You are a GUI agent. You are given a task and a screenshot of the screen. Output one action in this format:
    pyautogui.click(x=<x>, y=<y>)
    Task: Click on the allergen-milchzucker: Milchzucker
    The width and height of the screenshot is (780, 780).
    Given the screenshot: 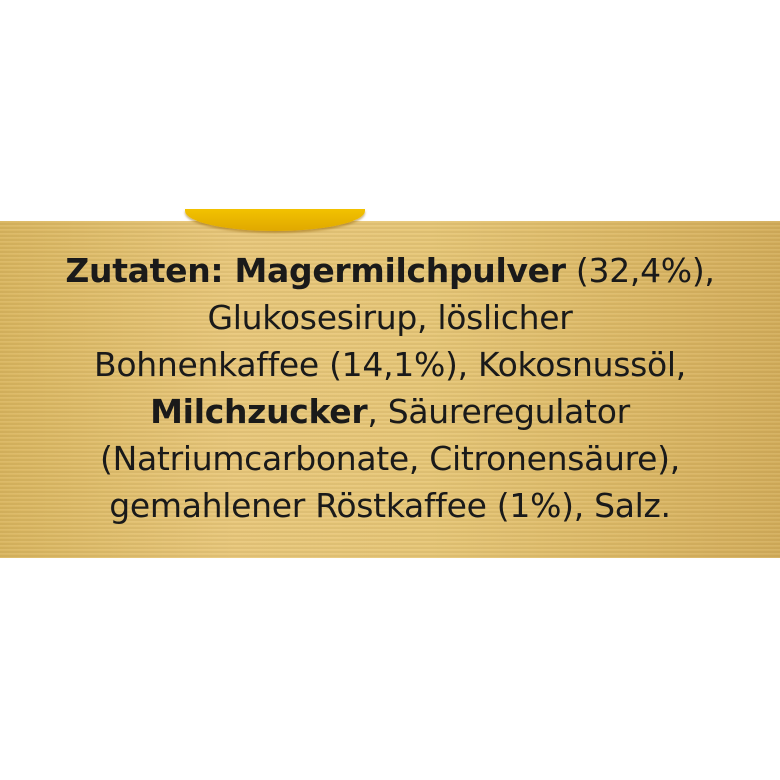 What is the action you would take?
    pyautogui.click(x=259, y=411)
    